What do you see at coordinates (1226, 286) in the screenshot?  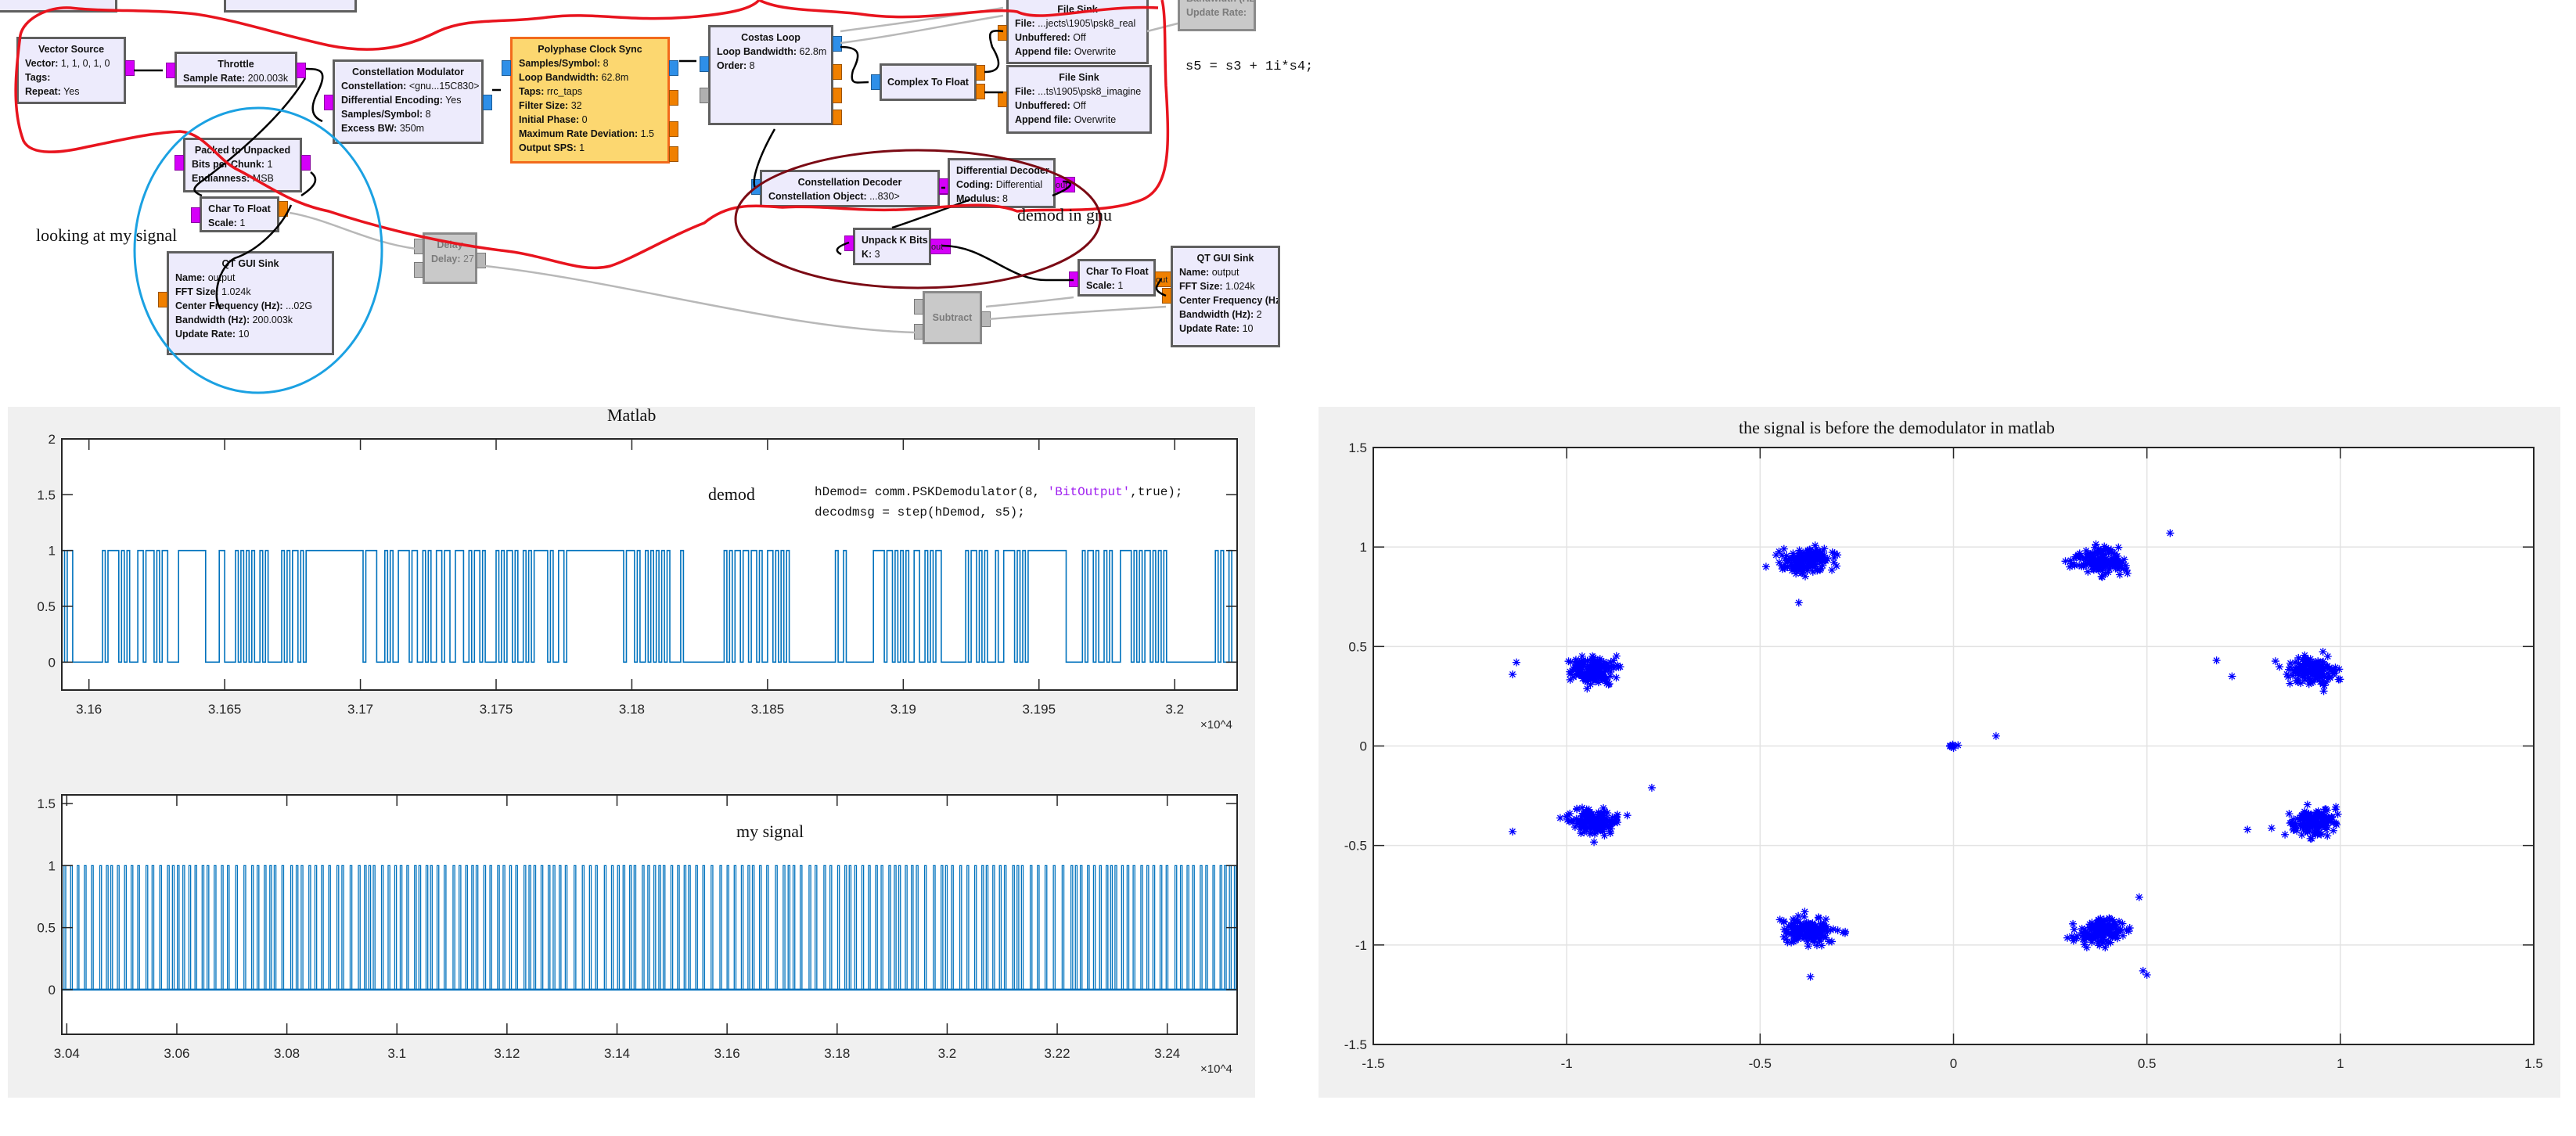 I see `block-param: FFT Size: 1.024k` at bounding box center [1226, 286].